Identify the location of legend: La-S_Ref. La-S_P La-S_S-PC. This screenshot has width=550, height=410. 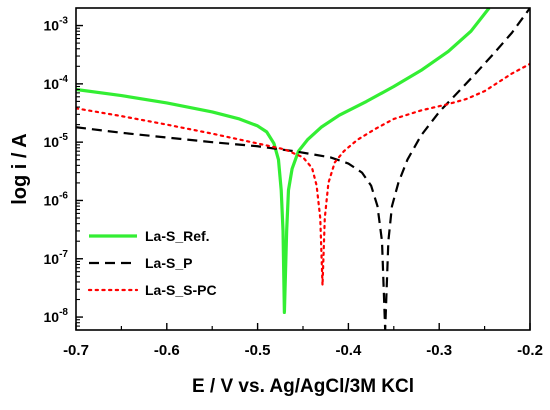
(152, 263).